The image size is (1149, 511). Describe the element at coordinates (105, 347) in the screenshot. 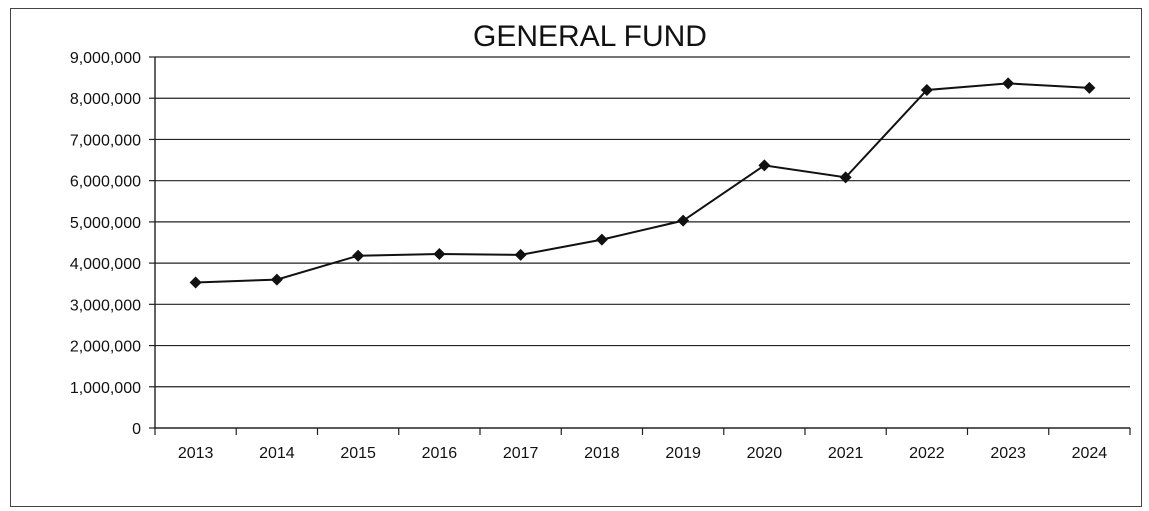

I see `y-tick-label: 2,000,000` at that location.